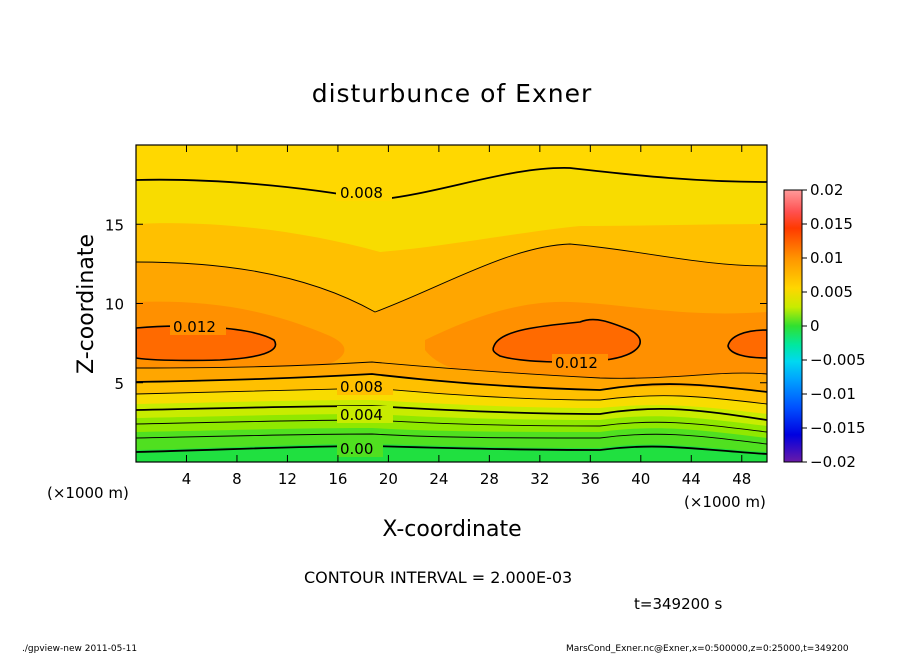 The height and width of the screenshot is (654, 904). Describe the element at coordinates (337, 479) in the screenshot. I see `x-tick-label: 16` at that location.